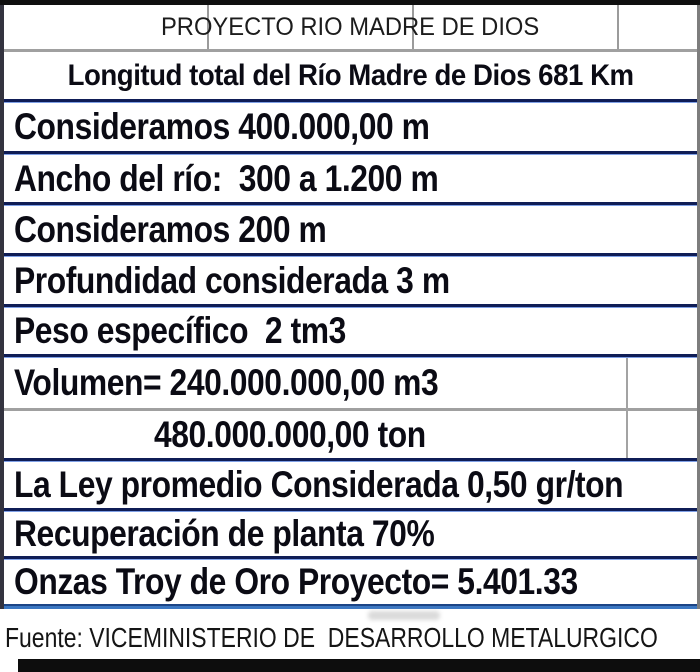  Describe the element at coordinates (224, 533) in the screenshot. I see `row-text: Recuperación de planta 70%` at that location.